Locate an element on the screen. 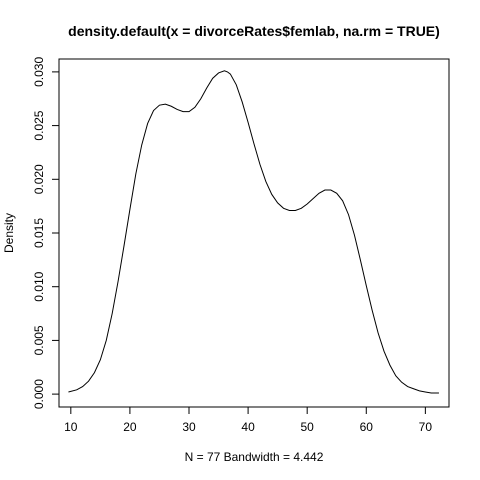 This screenshot has height=480, width=480. y-tick-label: 0.030 is located at coordinates (39, 72).